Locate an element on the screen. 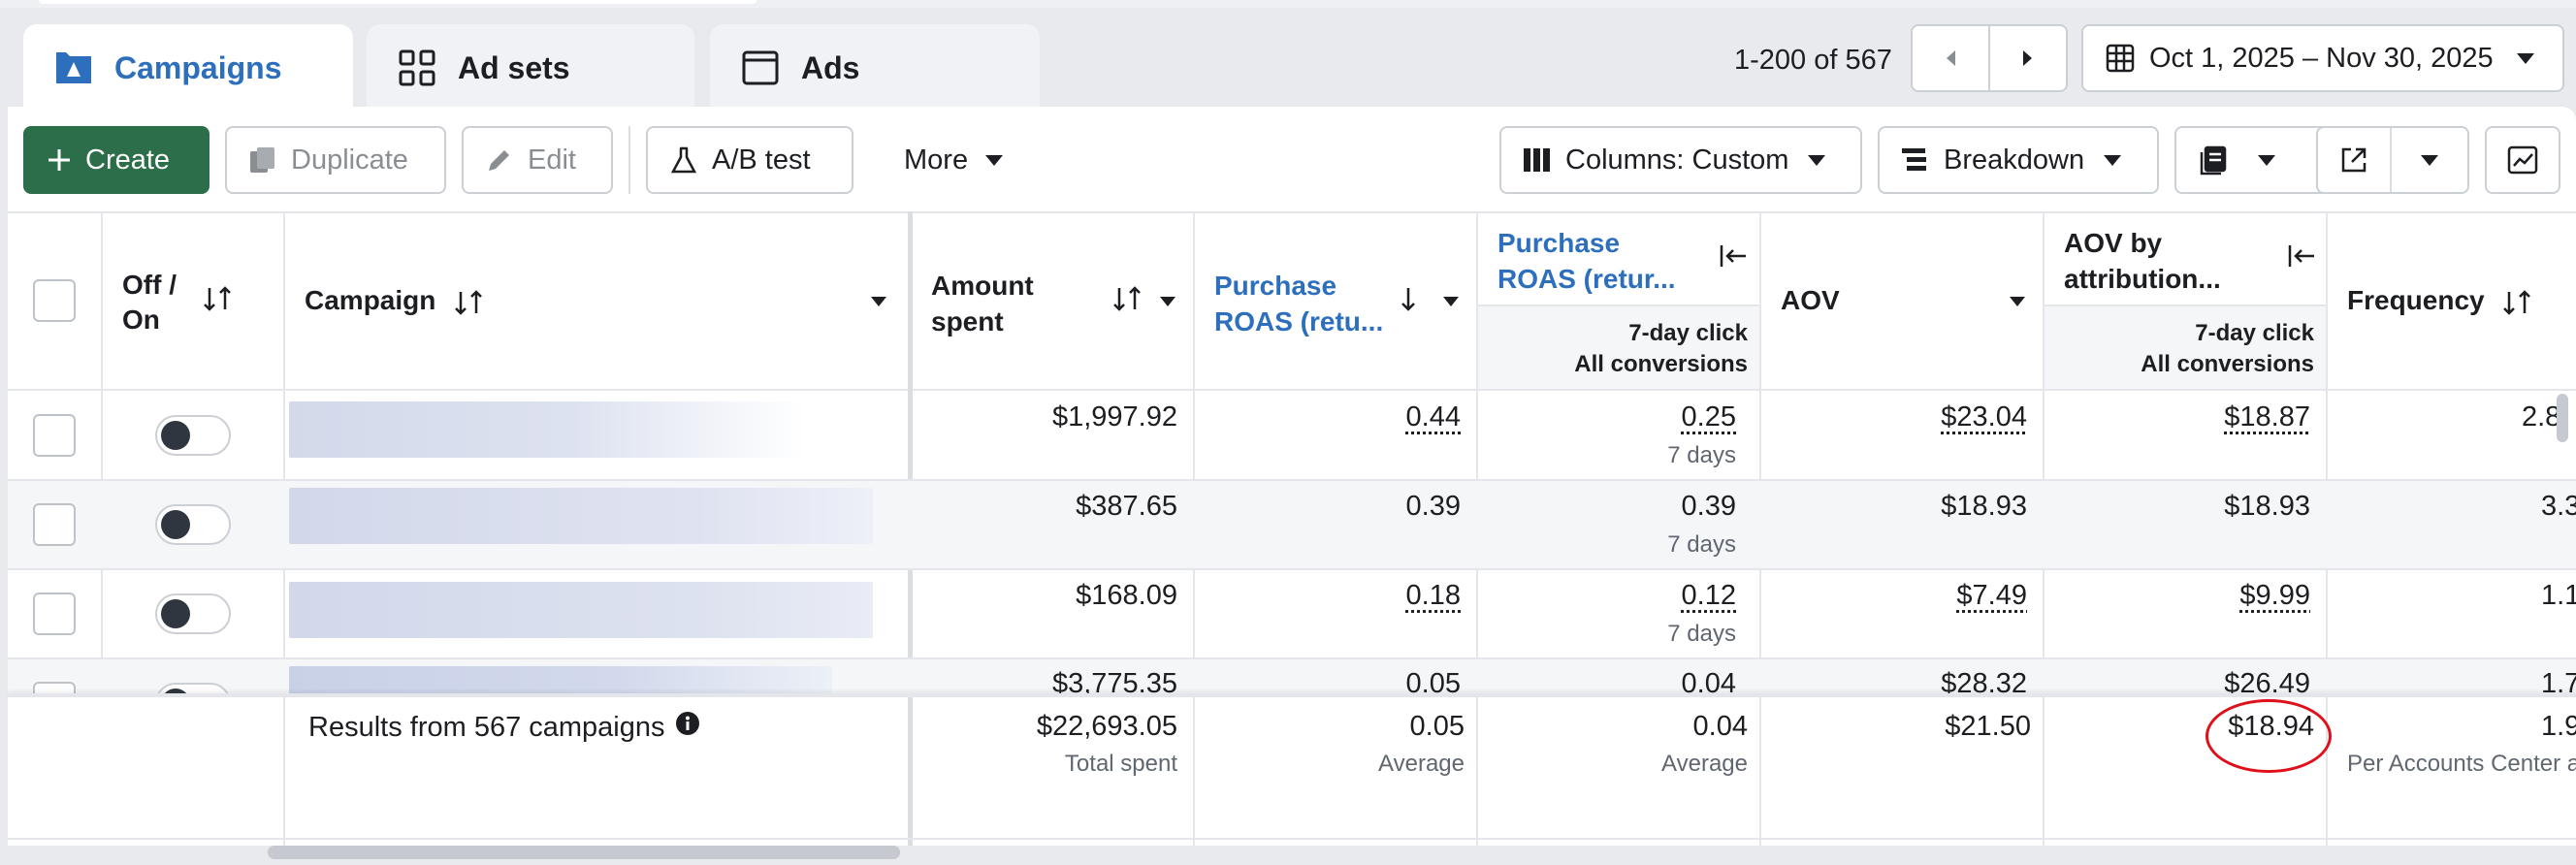 The image size is (2576, 865). frequency-header-label: Frequency is located at coordinates (2416, 300).